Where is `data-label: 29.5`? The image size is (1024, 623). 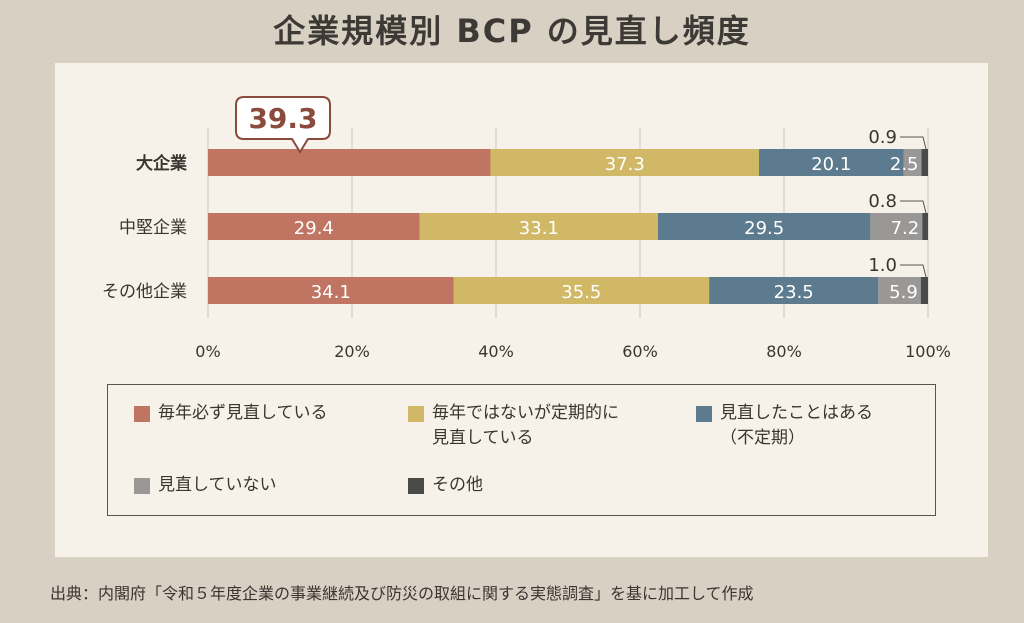
data-label: 29.5 is located at coordinates (764, 228).